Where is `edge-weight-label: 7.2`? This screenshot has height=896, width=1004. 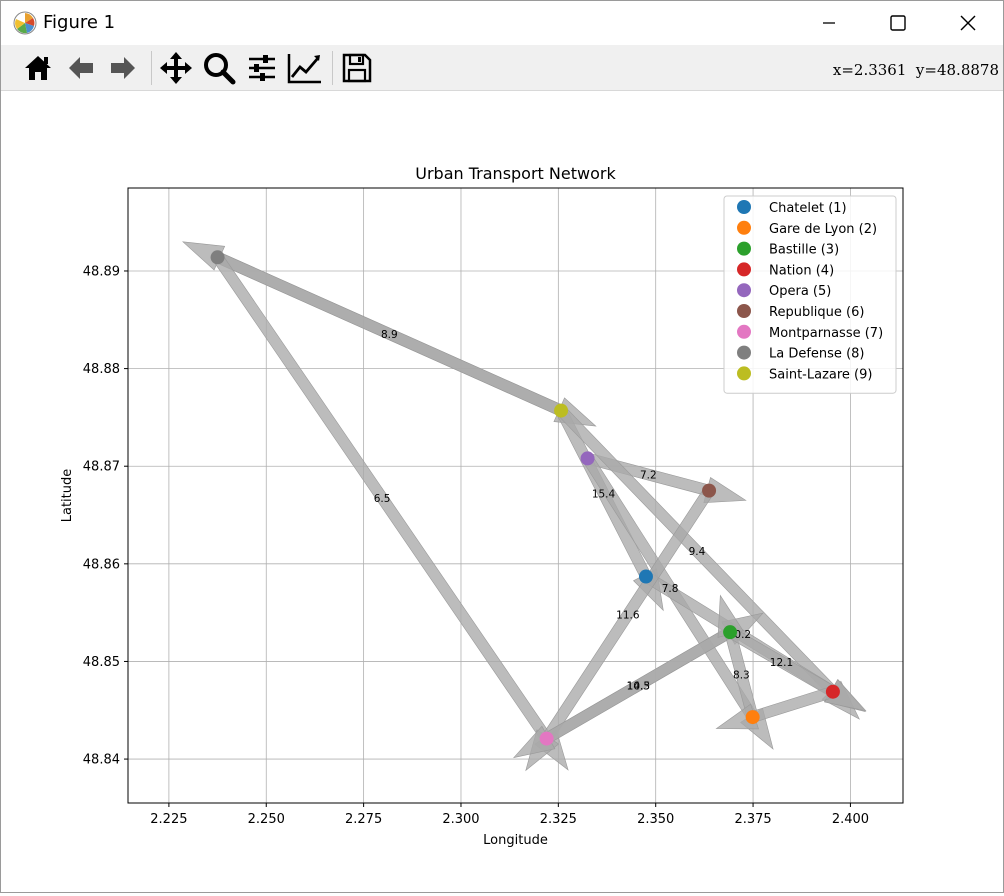 edge-weight-label: 7.2 is located at coordinates (648, 476).